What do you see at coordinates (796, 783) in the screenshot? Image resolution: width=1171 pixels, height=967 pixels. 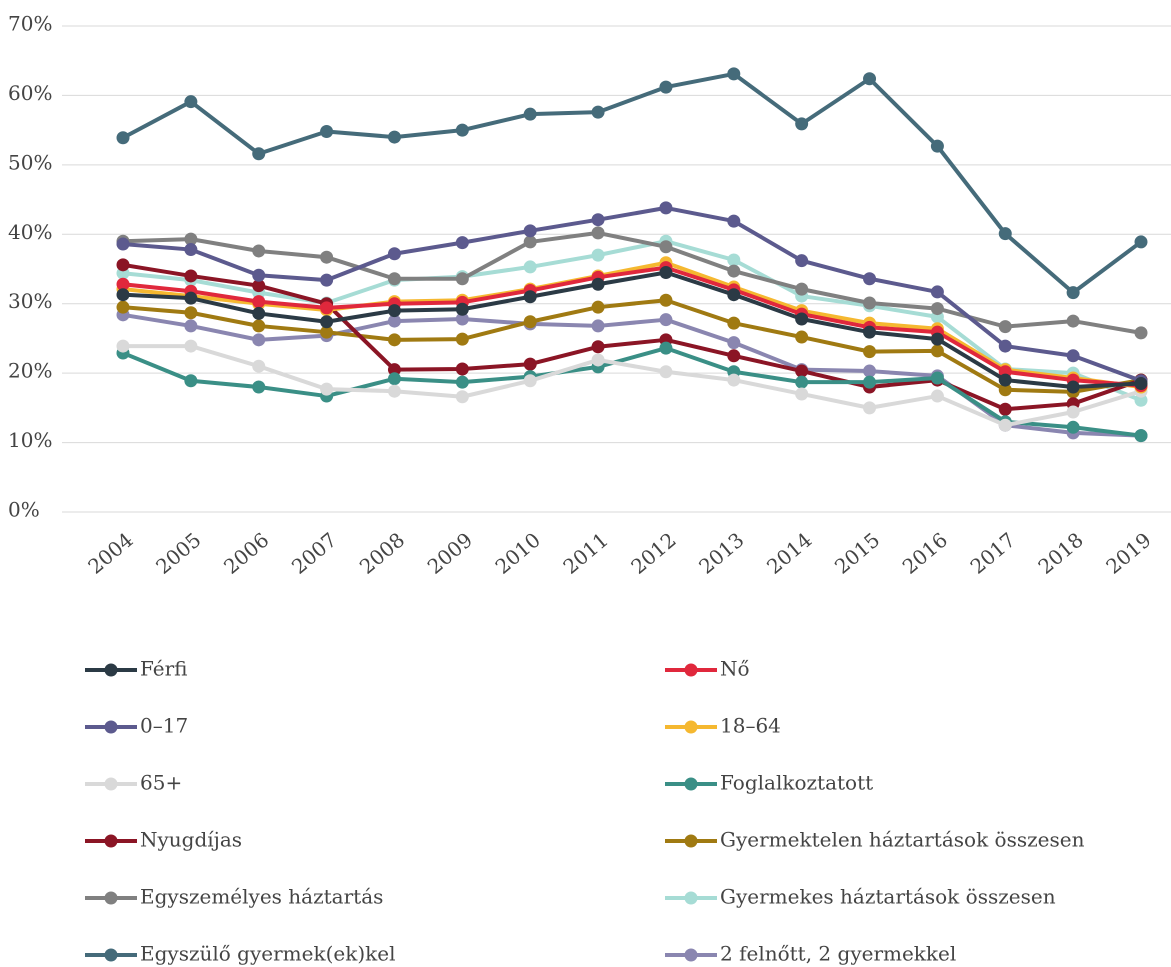 I see `legend-label: Foglalkoztatott` at bounding box center [796, 783].